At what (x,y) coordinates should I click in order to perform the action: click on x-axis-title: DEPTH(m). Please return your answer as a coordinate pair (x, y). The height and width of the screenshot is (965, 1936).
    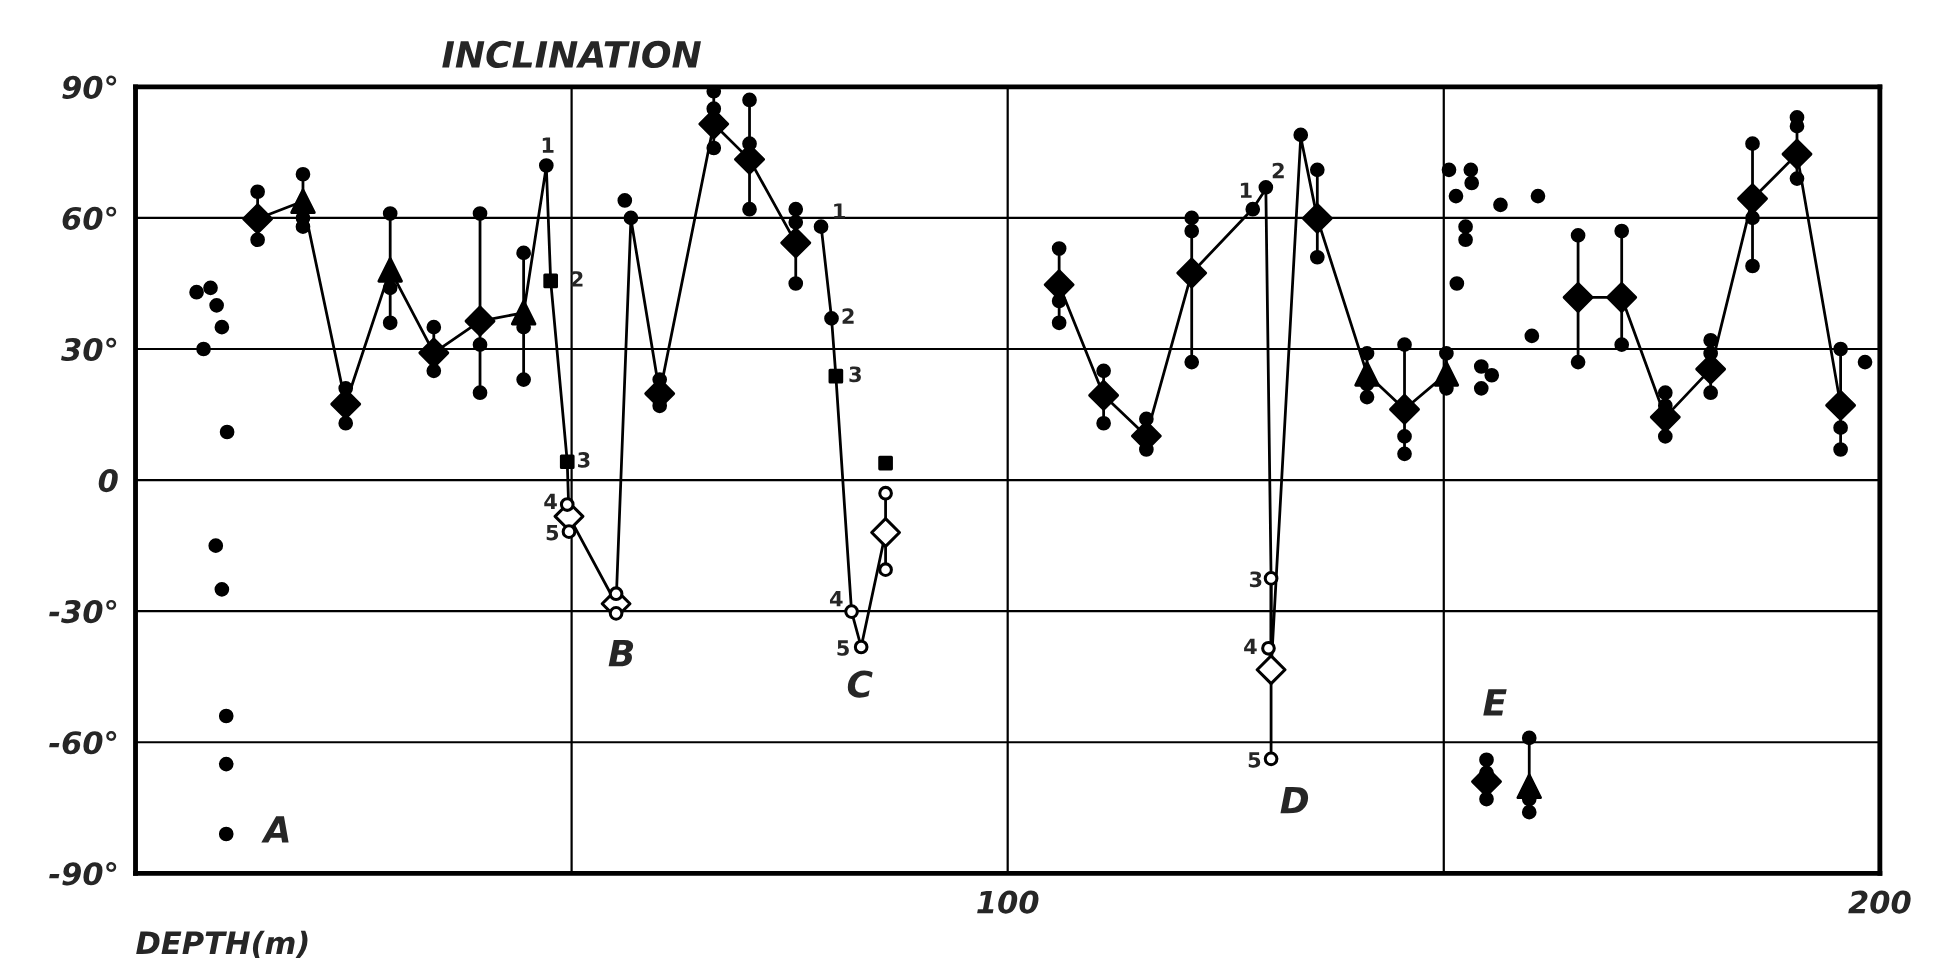
    Looking at the image, I should click on (222, 944).